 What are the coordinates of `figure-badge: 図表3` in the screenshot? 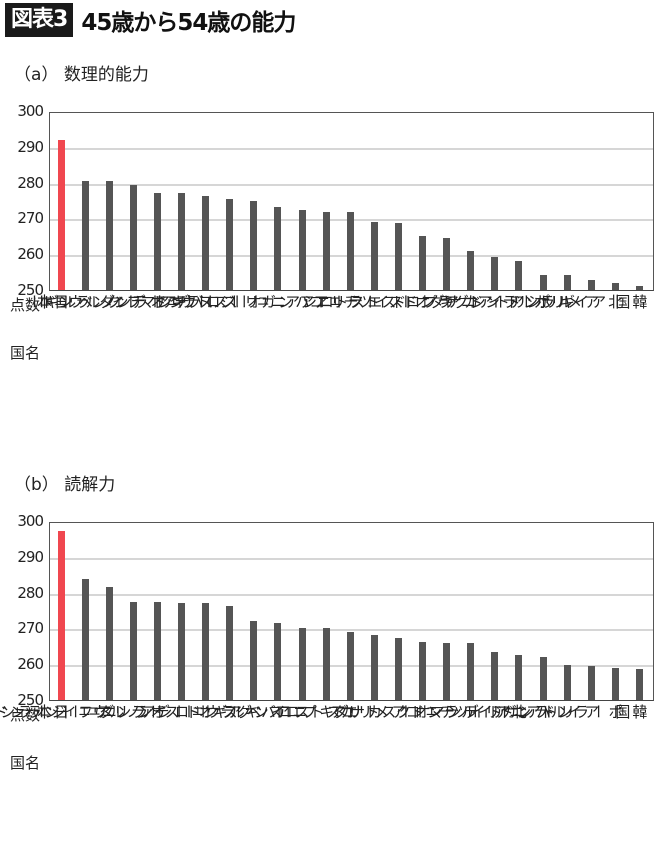 It's located at (39, 20).